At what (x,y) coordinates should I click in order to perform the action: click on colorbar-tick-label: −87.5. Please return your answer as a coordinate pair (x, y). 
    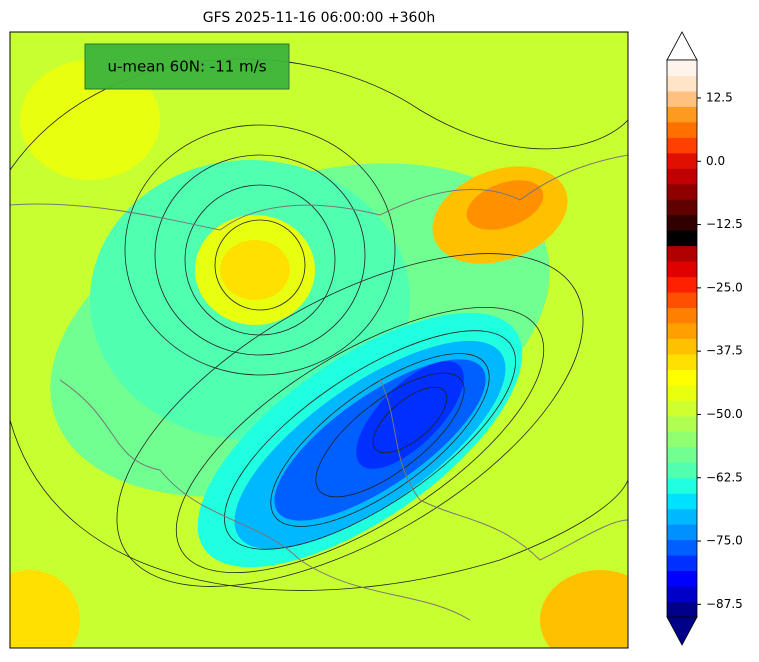
    Looking at the image, I should click on (724, 604).